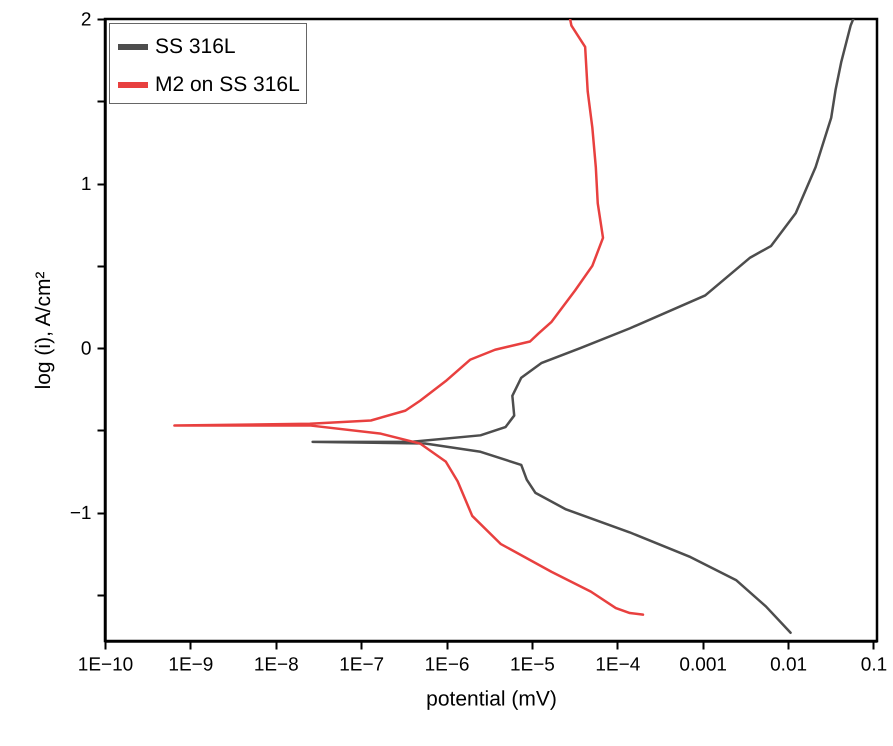 This screenshot has height=746, width=893. What do you see at coordinates (81, 513) in the screenshot?
I see `y-tick-label: −1` at bounding box center [81, 513].